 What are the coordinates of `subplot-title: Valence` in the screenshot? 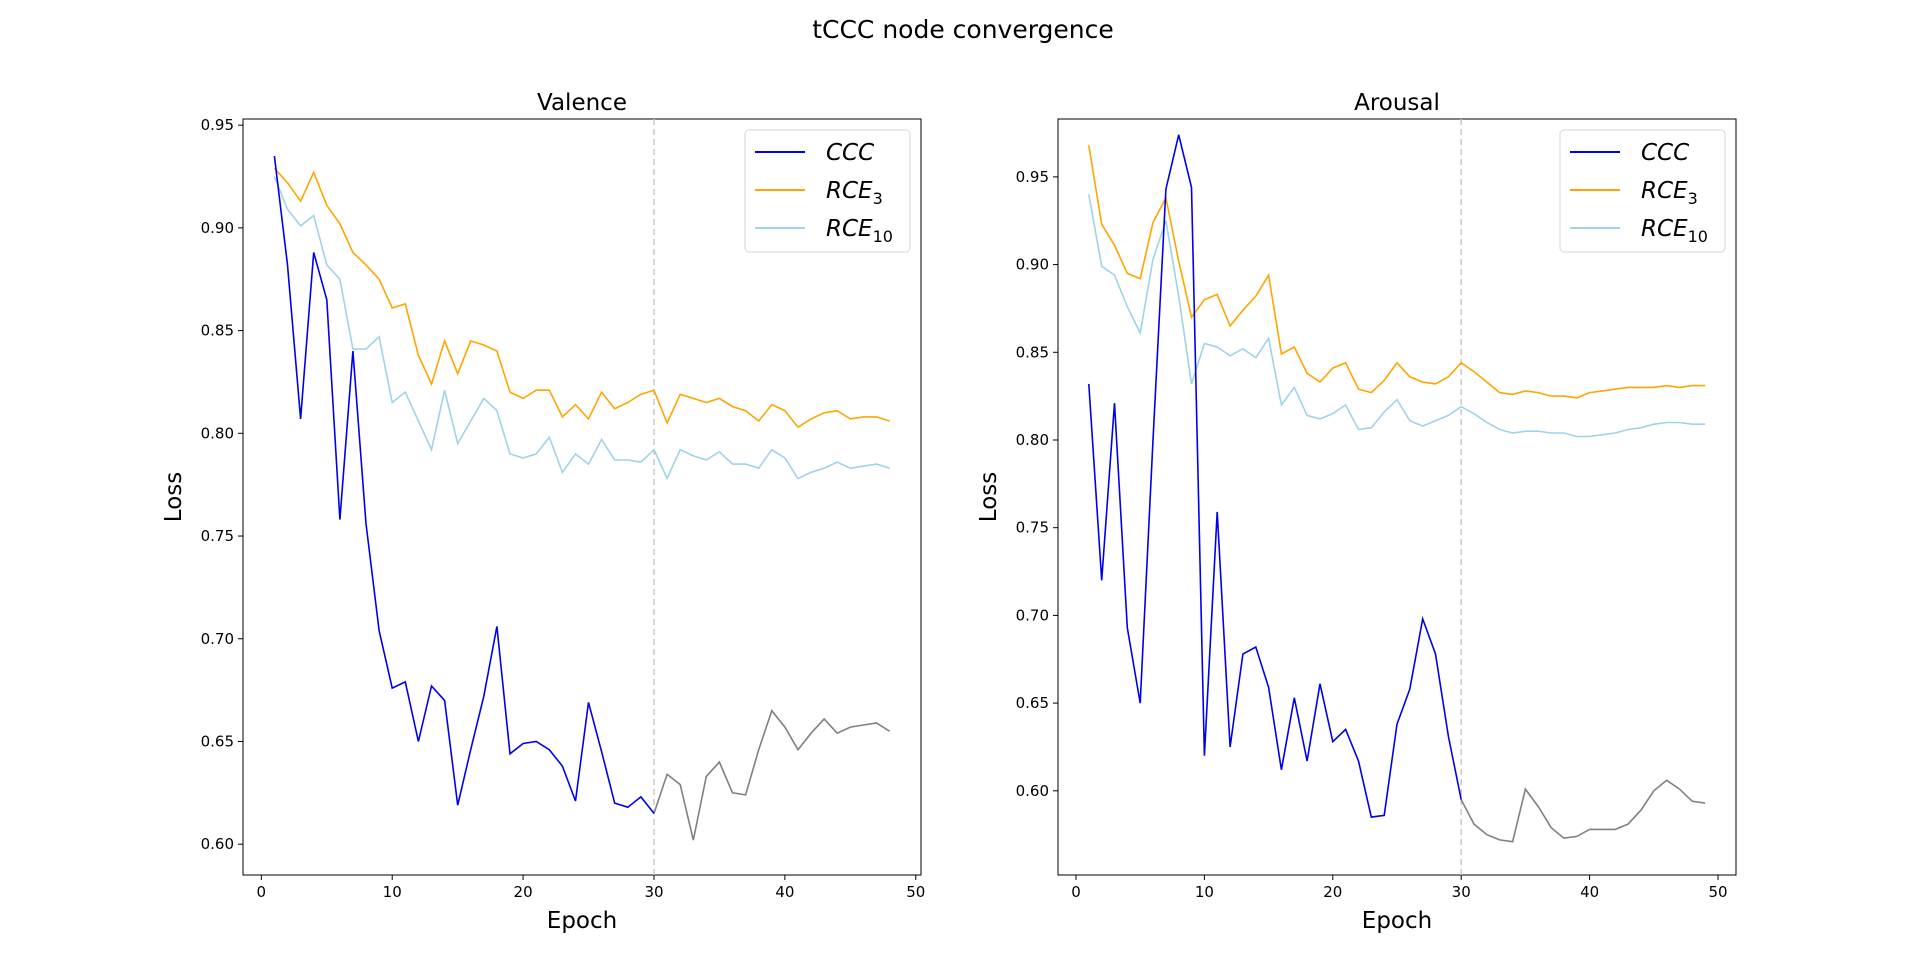 It's located at (582, 103).